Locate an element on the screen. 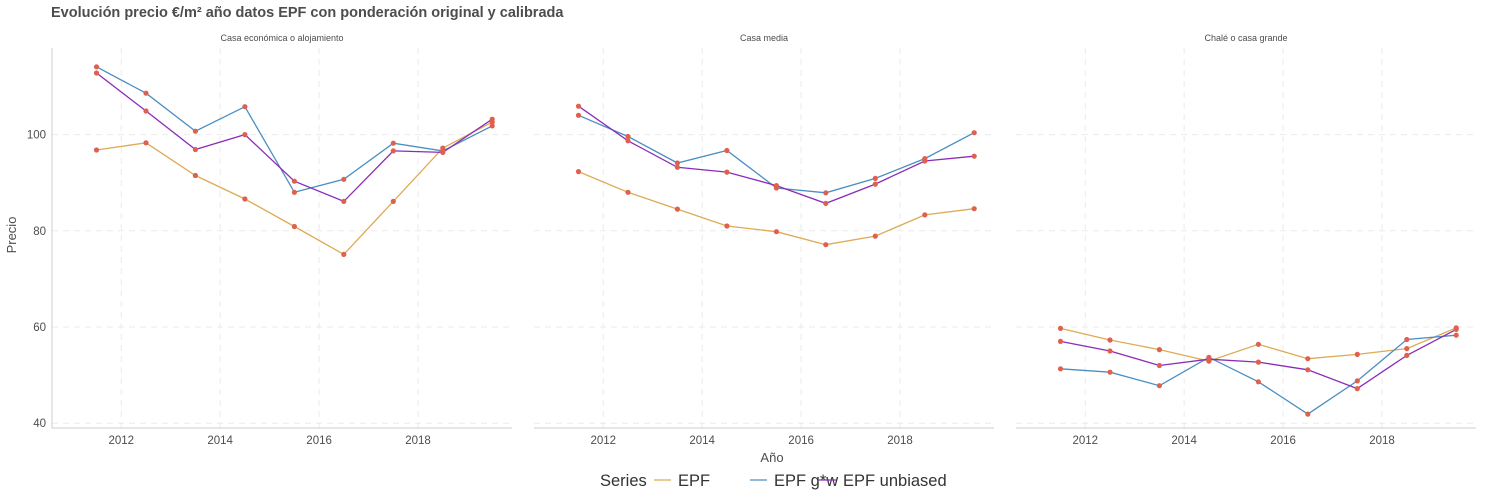 This screenshot has height=500, width=1500. legend-item: EPF g*w is located at coordinates (794, 481).